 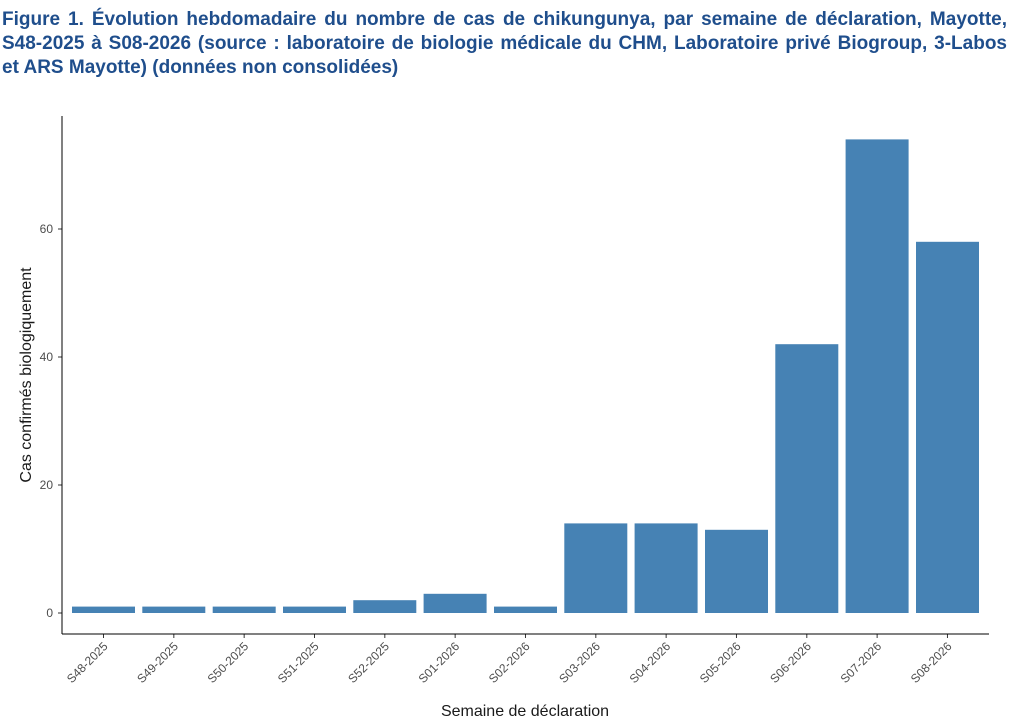 I want to click on y-axis-ticks: 0 20 40 60, so click(x=51, y=421).